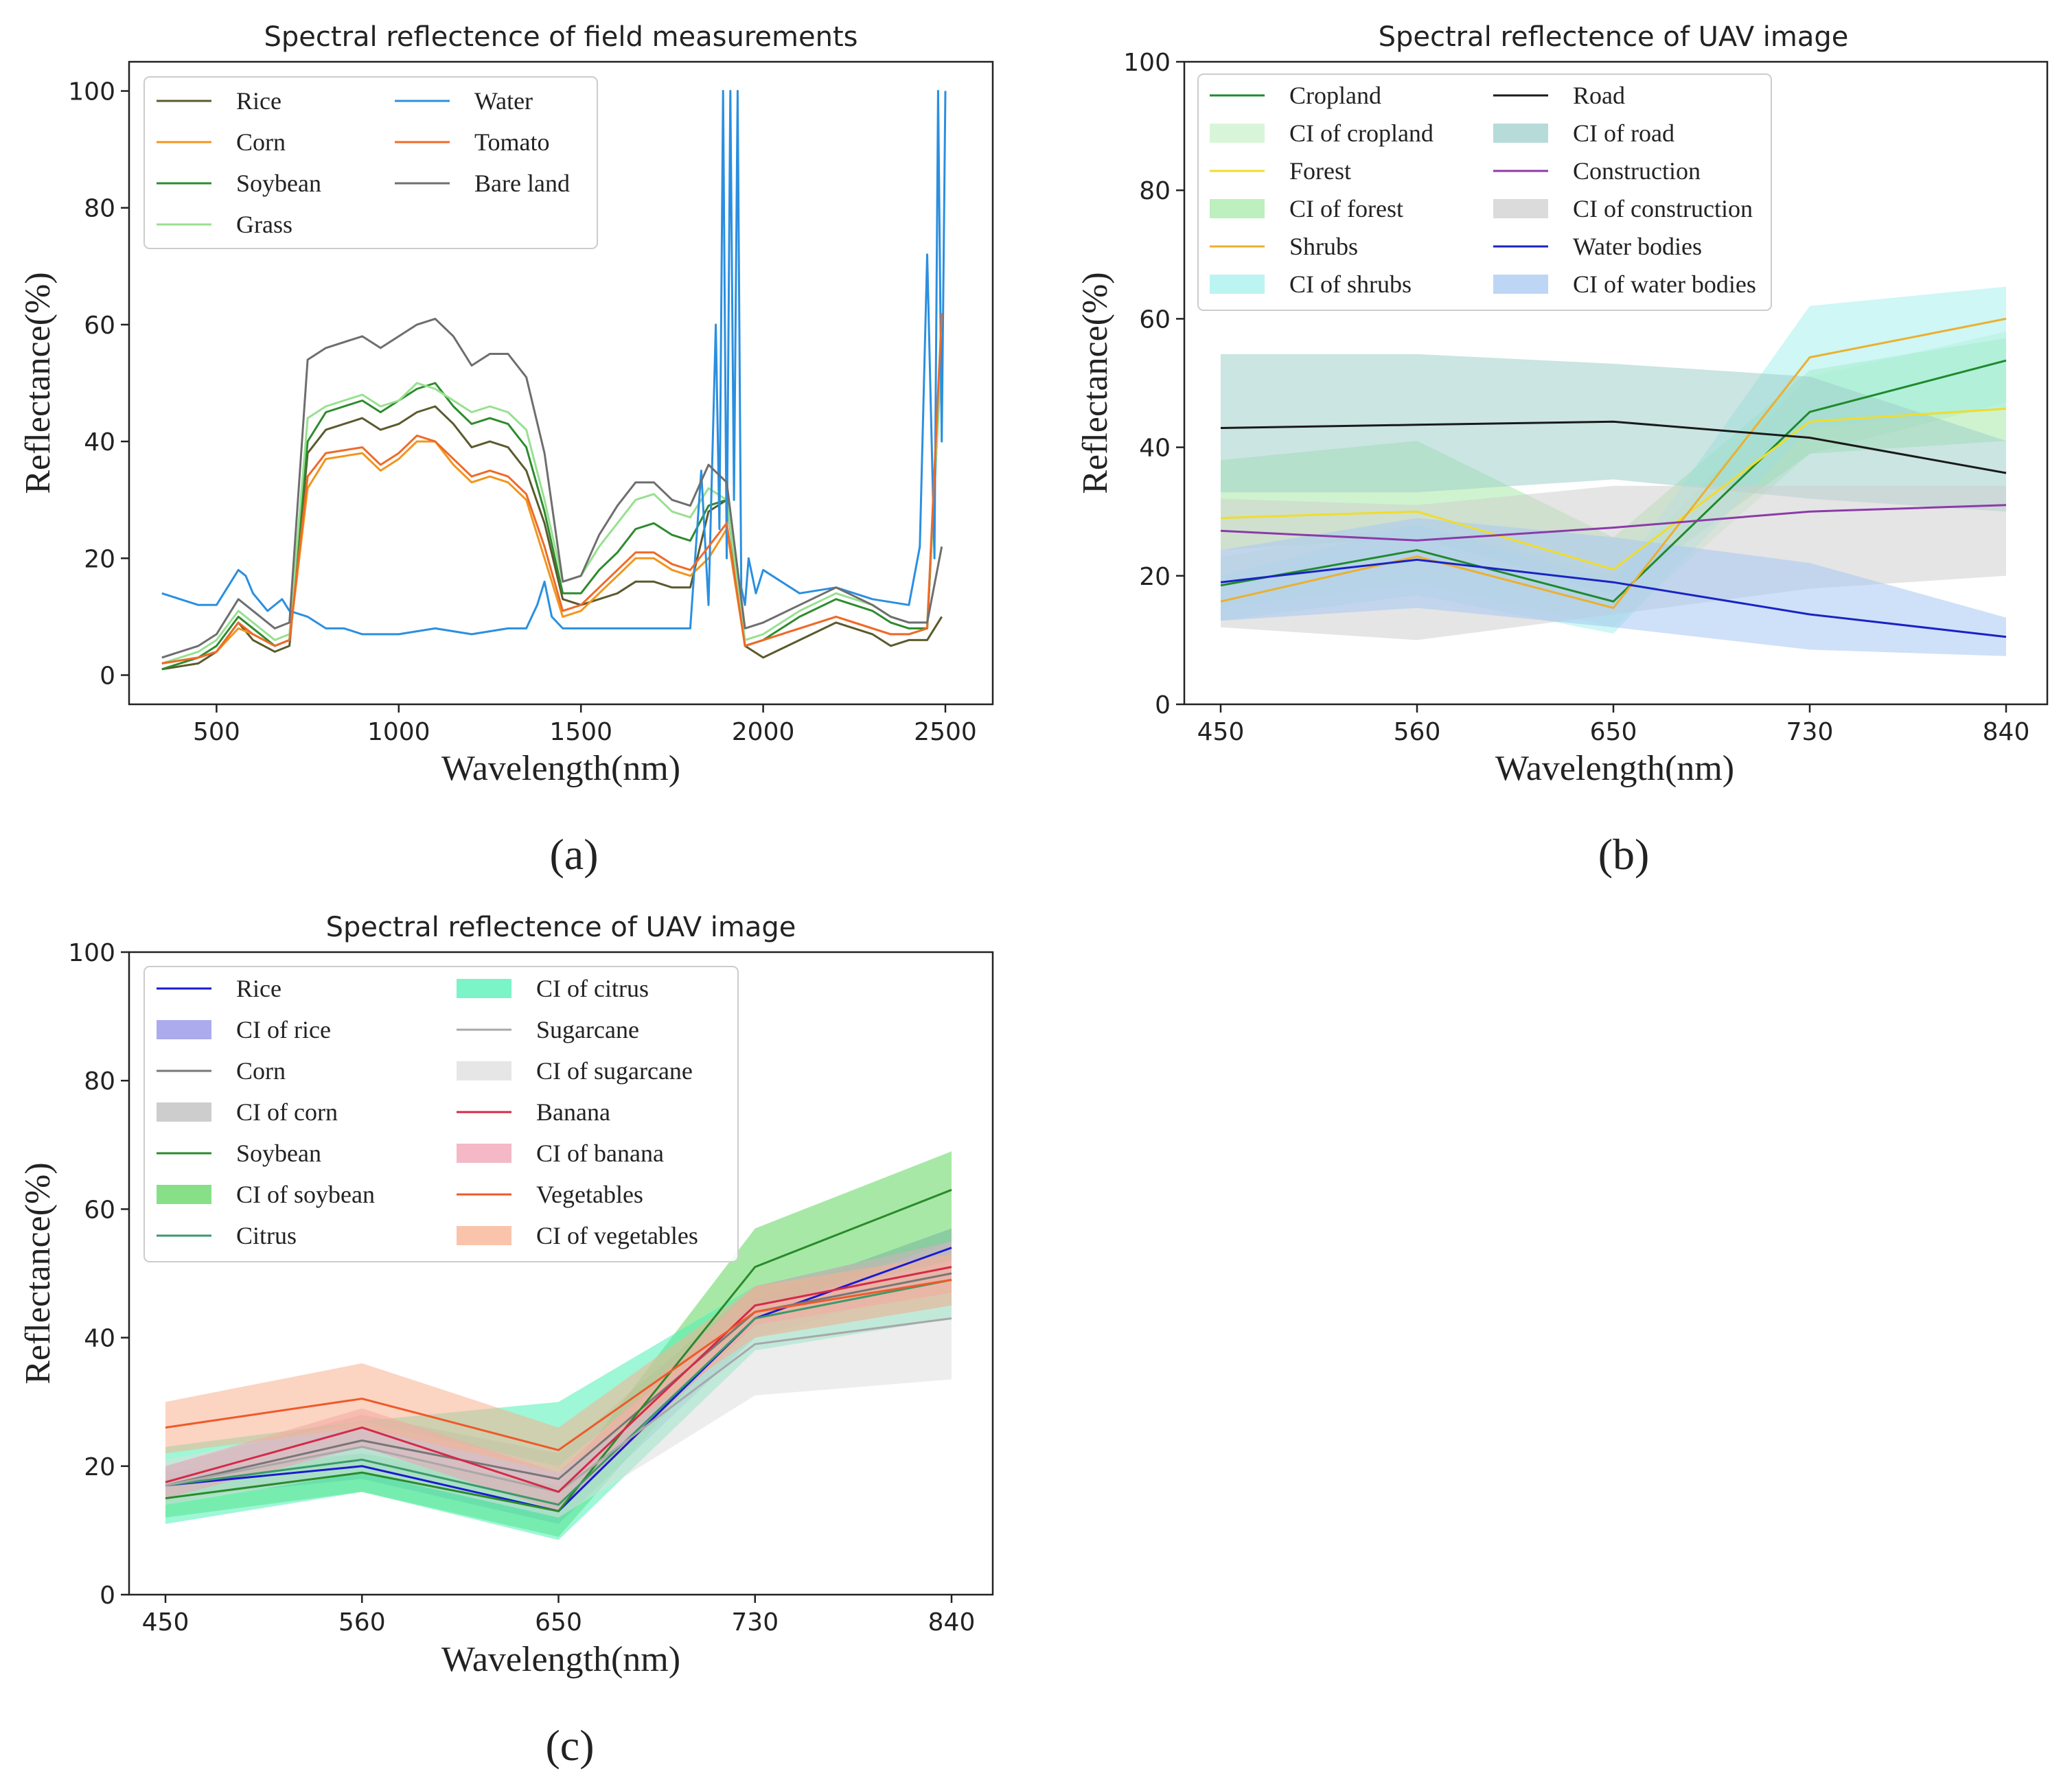 The image size is (2072, 1780). What do you see at coordinates (1221, 732) in the screenshot?
I see `x-tick-label: 450` at bounding box center [1221, 732].